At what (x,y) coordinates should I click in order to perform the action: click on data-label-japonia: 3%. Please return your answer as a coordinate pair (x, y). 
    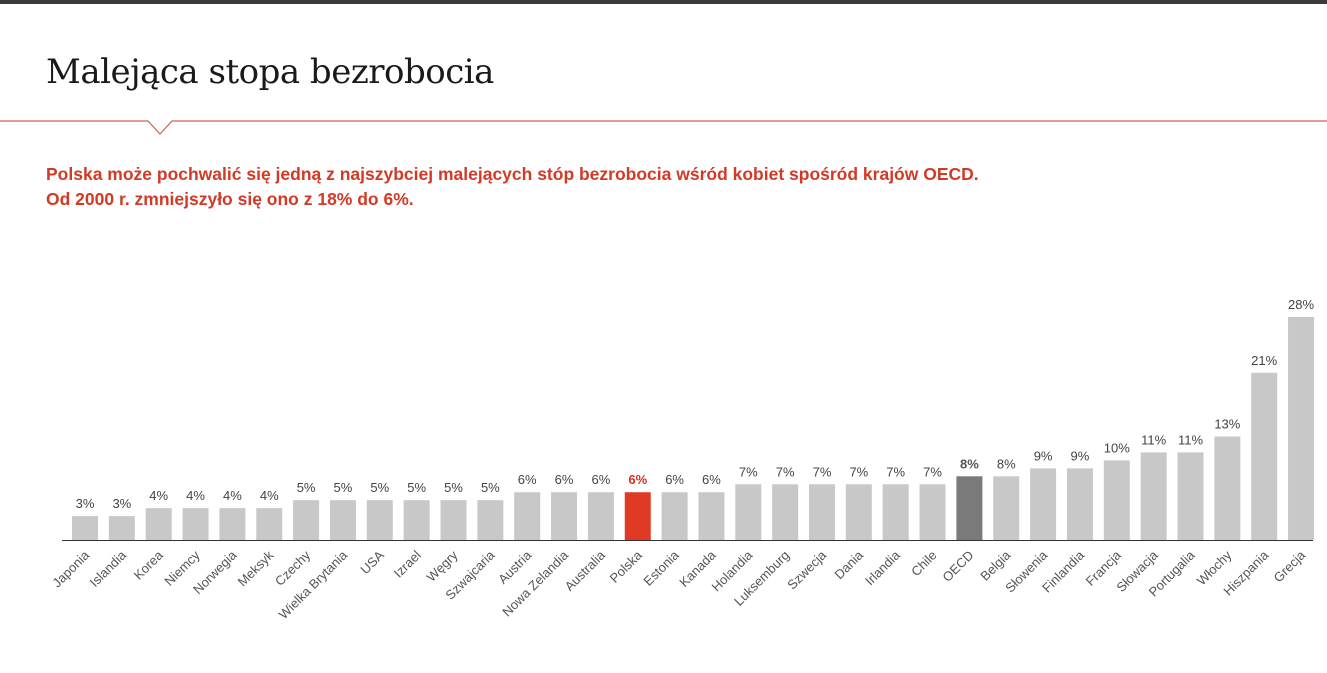
    Looking at the image, I should click on (85, 503).